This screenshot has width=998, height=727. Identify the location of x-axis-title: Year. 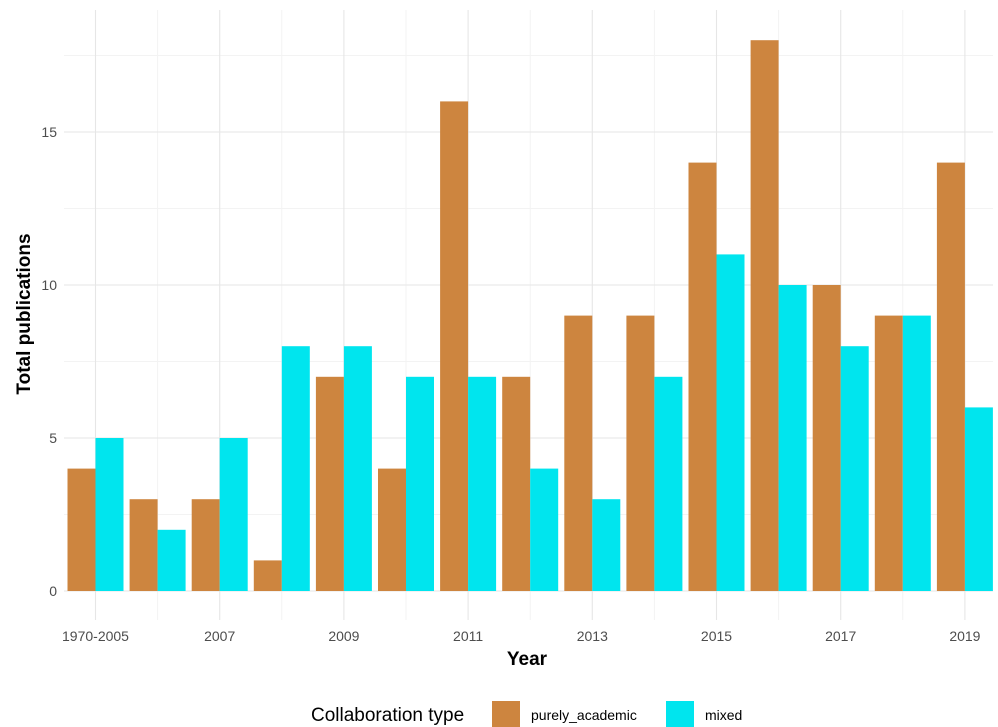
(527, 659).